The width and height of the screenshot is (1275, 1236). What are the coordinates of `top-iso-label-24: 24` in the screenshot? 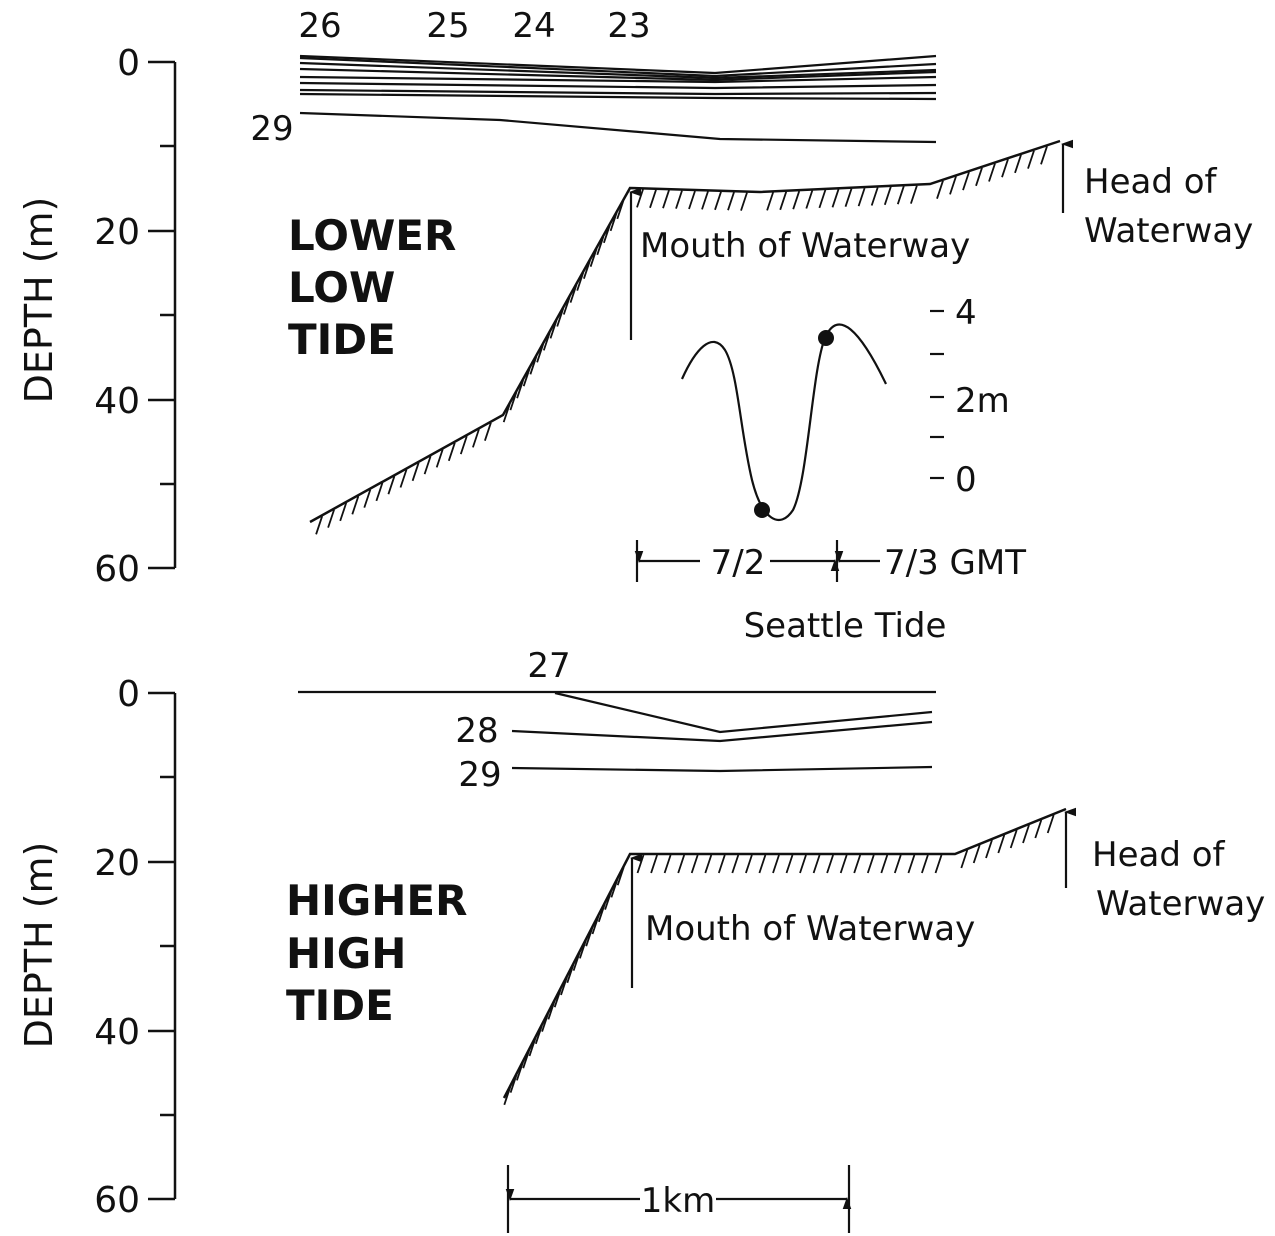 It's located at (533, 26).